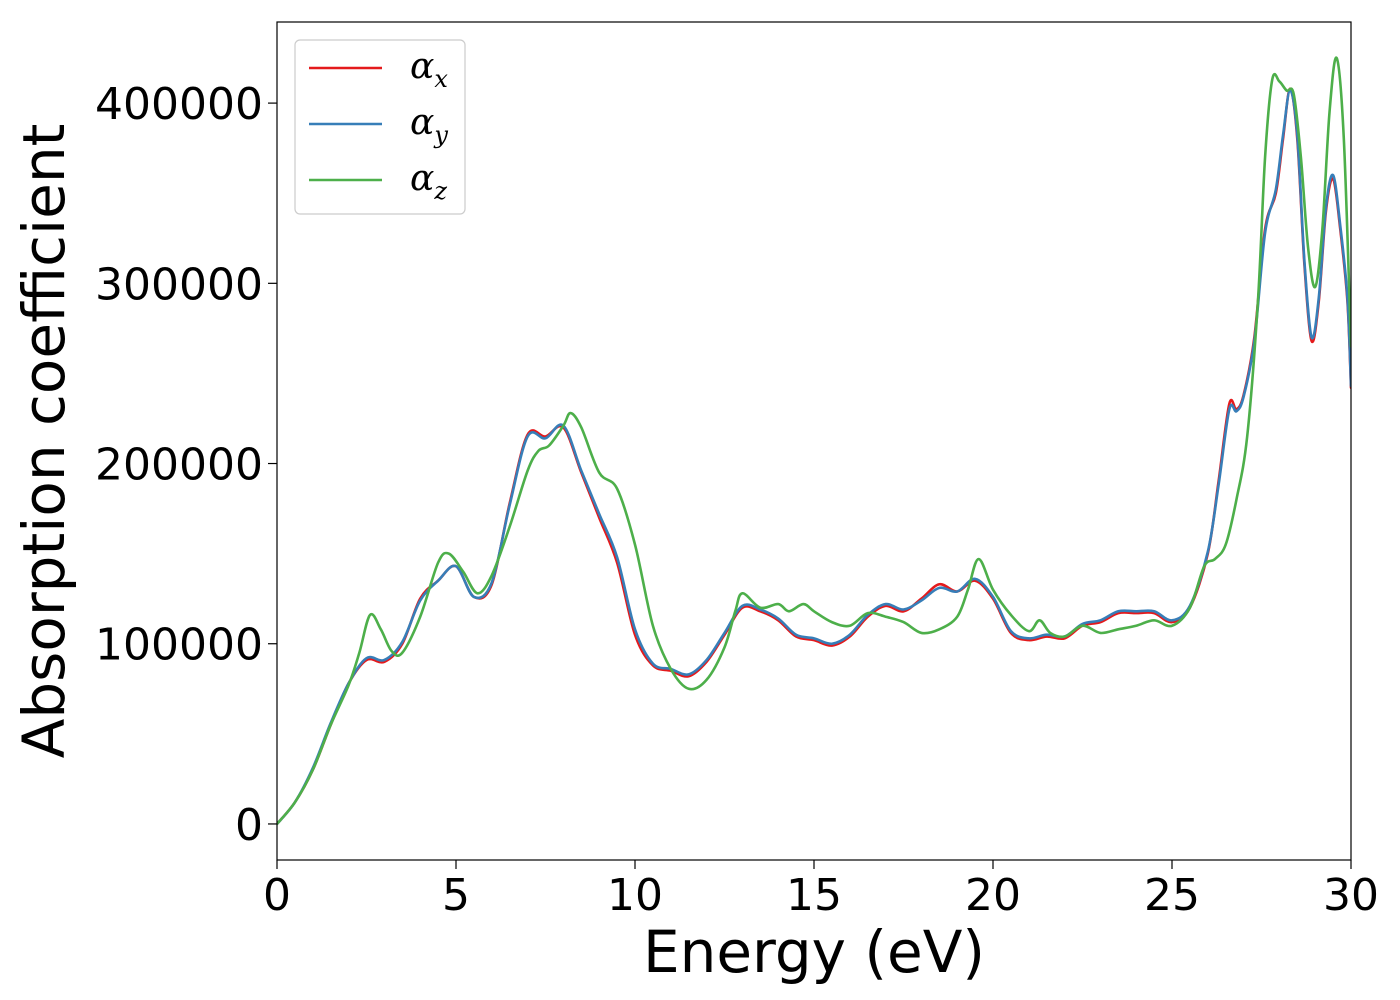 The height and width of the screenshot is (1000, 1400). I want to click on x-tick-label: 0, so click(277, 895).